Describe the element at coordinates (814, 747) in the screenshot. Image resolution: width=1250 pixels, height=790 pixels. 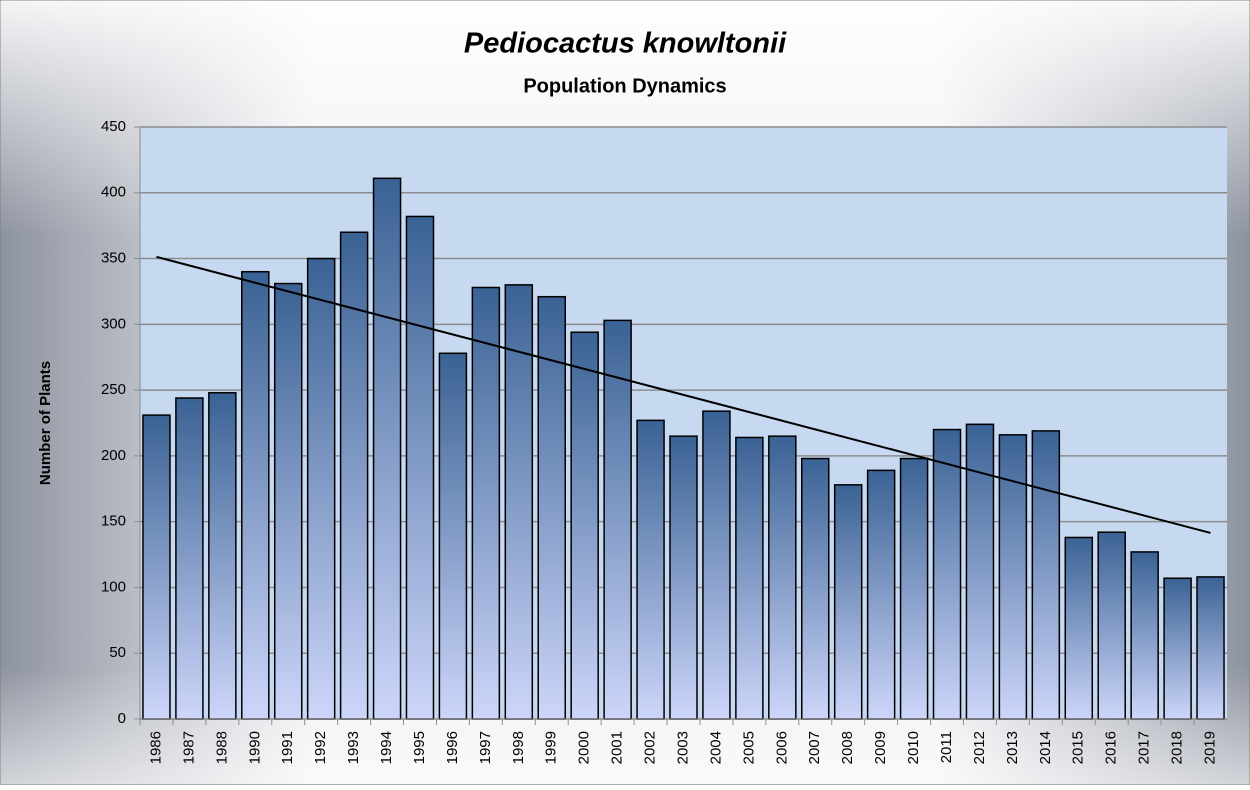
I see `x-tick-label: 2007` at that location.